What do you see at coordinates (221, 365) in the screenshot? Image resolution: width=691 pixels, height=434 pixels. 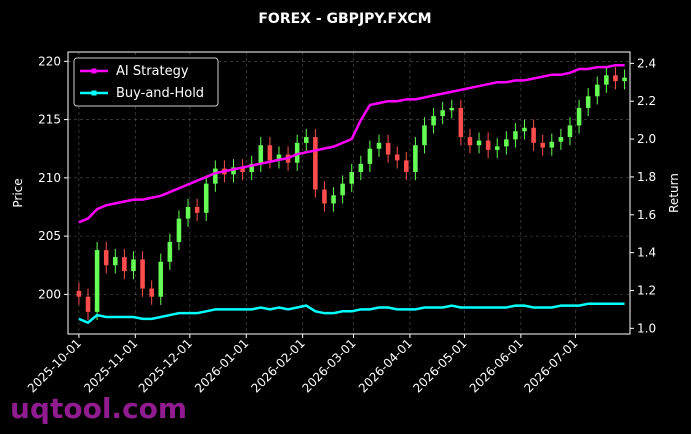 I see `x-tick-label: 2026-01-01` at bounding box center [221, 365].